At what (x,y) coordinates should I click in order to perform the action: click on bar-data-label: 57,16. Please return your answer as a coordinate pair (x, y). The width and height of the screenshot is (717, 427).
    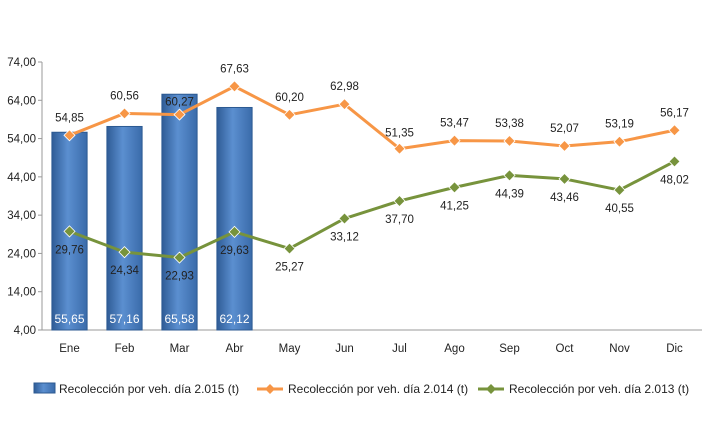
    Looking at the image, I should click on (124, 319).